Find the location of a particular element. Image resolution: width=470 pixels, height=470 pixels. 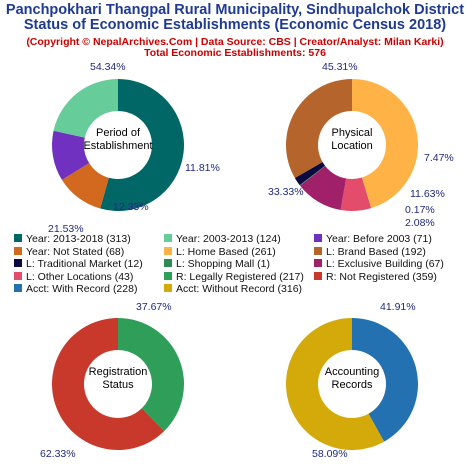

pct-label-l-home-based: 45.31% is located at coordinates (340, 67).